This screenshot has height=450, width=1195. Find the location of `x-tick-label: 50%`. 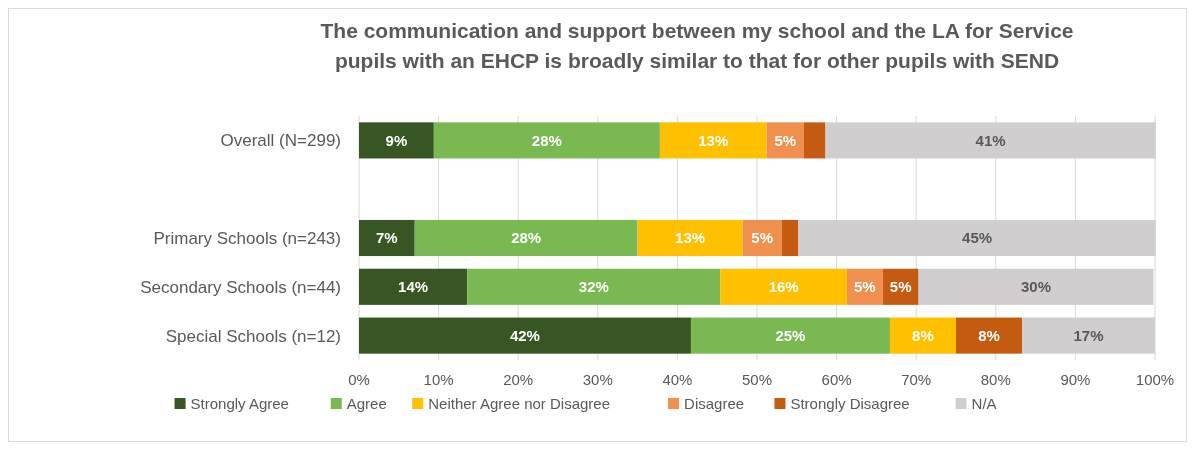

x-tick-label: 50% is located at coordinates (757, 380).